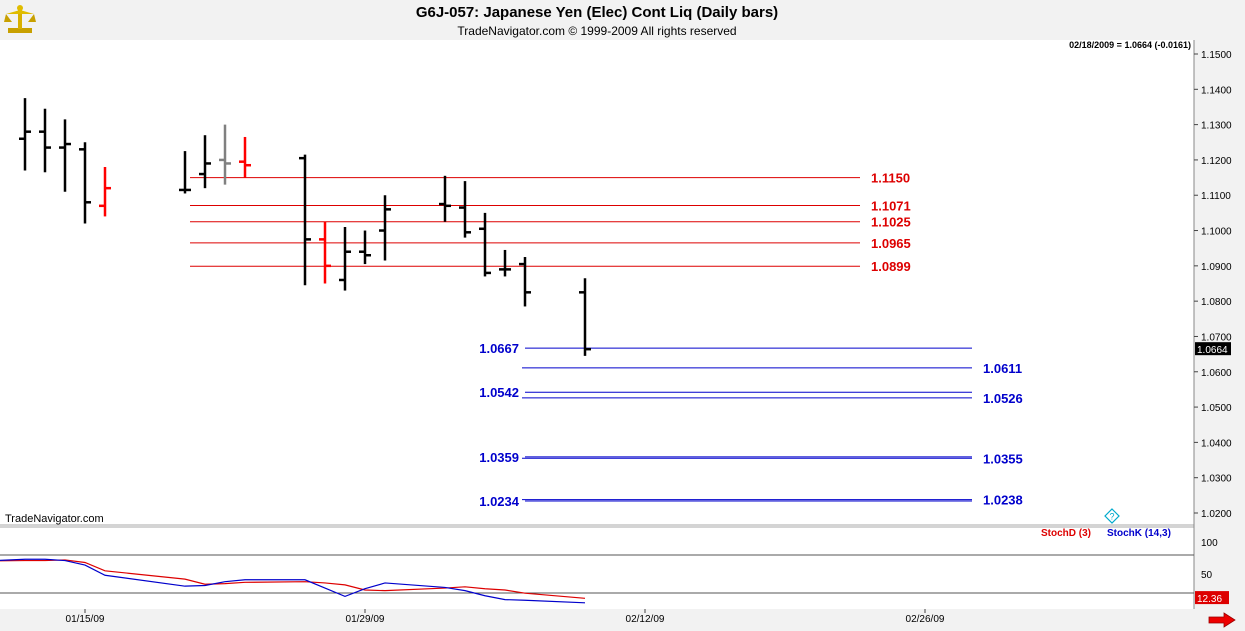 This screenshot has height=631, width=1245. I want to click on price-tick-label: 1.0800, so click(1216, 302).